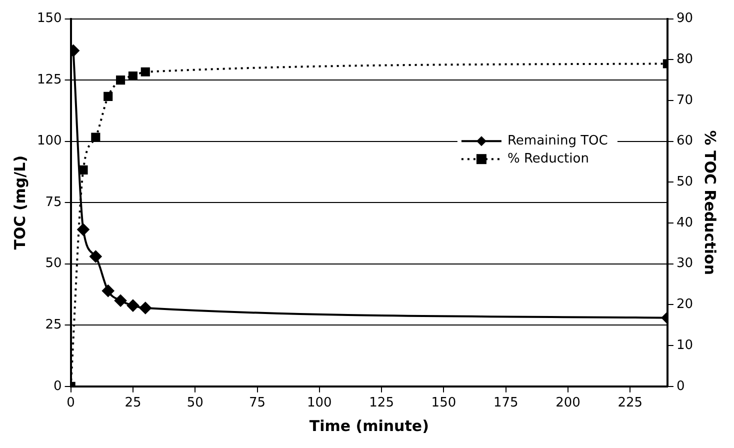  I want to click on y-tick-label: 0, so click(58, 386).